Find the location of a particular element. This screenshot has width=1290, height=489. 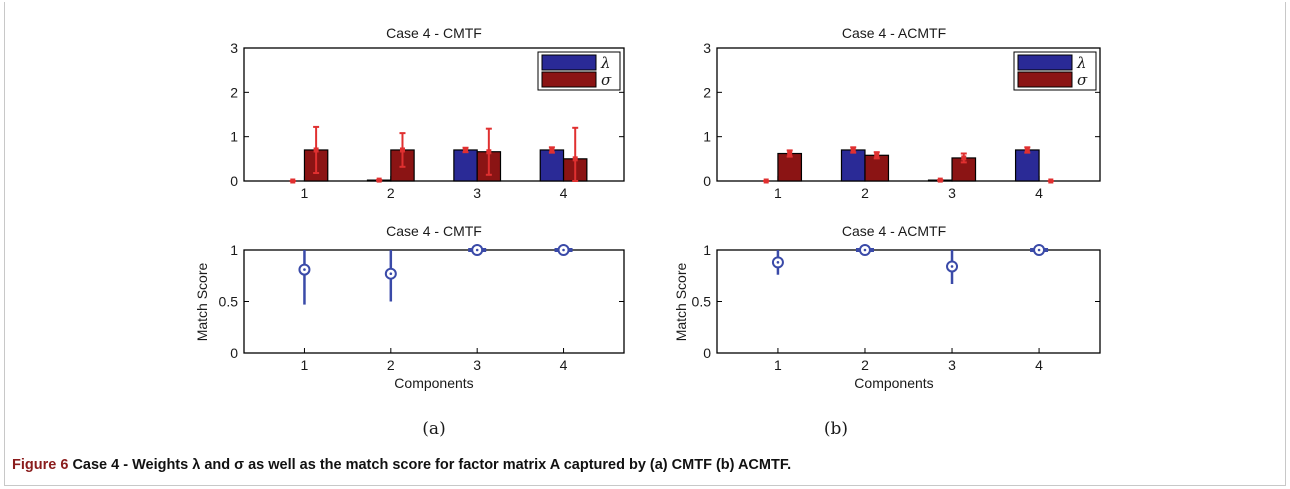

bar-chart-cmtf: Case 4 - CMTF 0 1 2 3 1 2 3 4 λσ is located at coordinates (427, 113).